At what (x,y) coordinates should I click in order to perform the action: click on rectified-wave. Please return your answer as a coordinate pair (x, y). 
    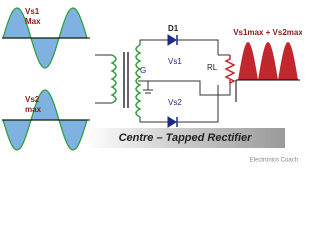
    Looking at the image, I should click on (268, 61).